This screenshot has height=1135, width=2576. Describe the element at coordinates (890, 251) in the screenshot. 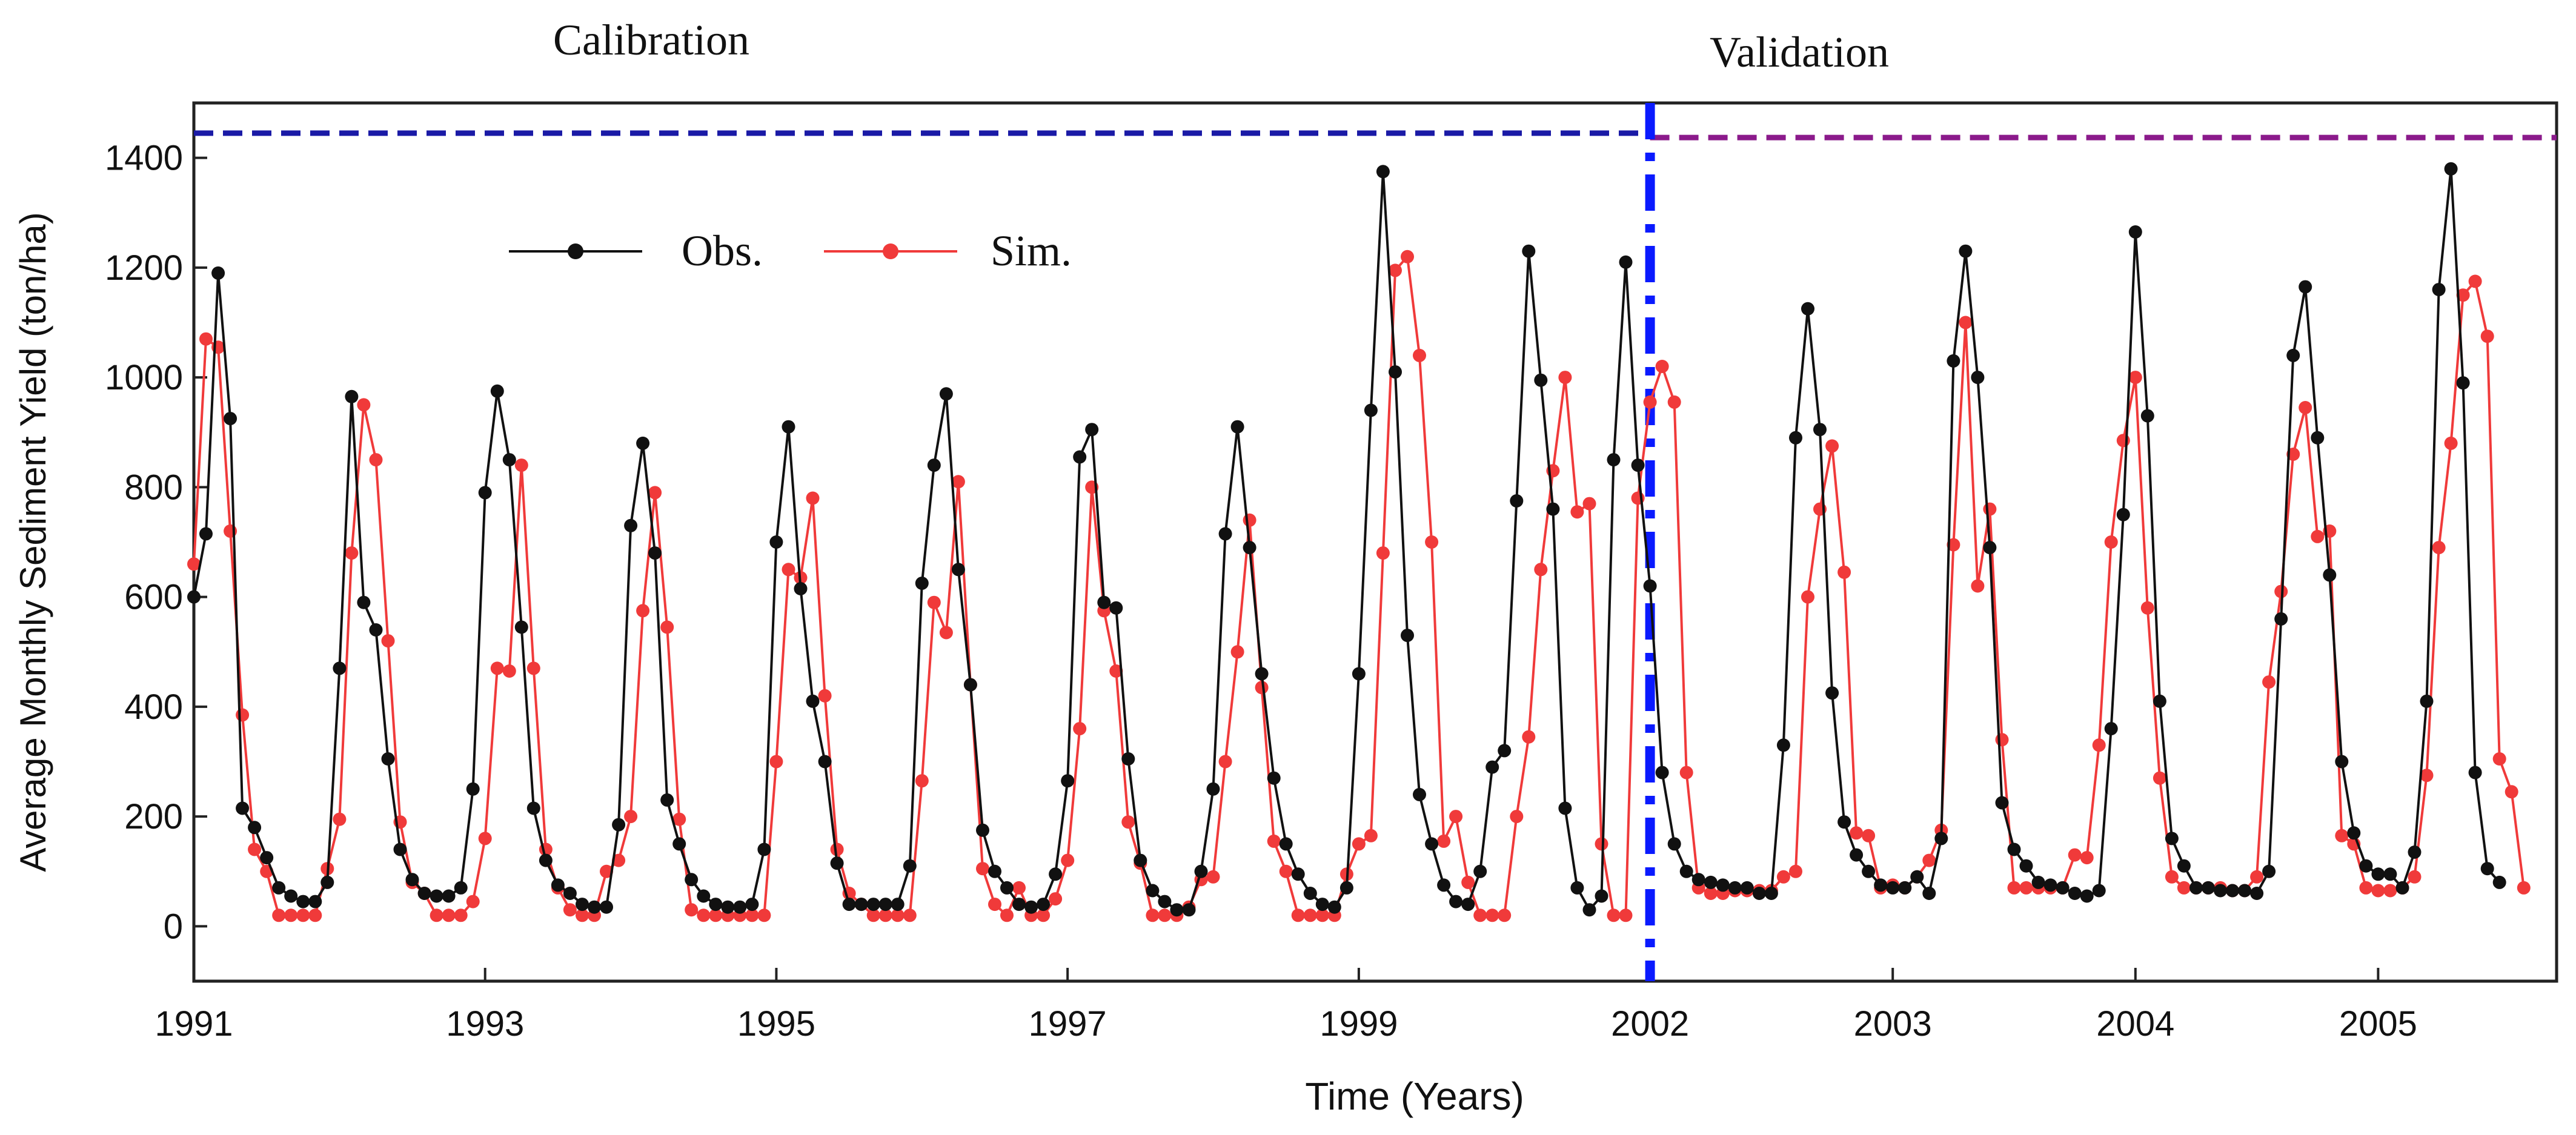

I see `legend-sim-marker` at that location.